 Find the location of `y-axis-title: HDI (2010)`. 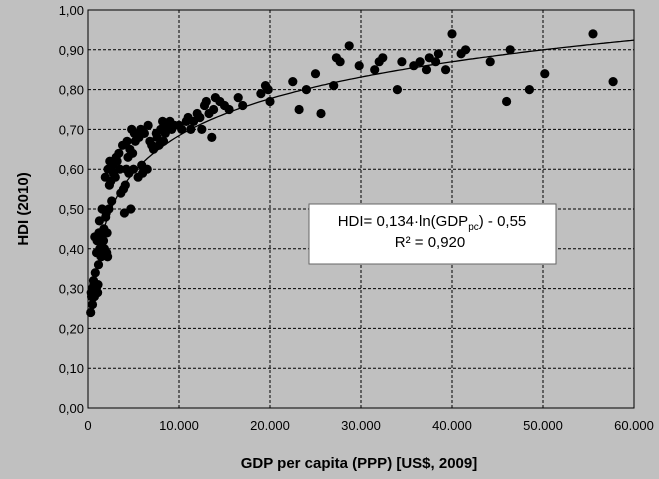

y-axis-title: HDI (2010) is located at coordinates (23, 208).